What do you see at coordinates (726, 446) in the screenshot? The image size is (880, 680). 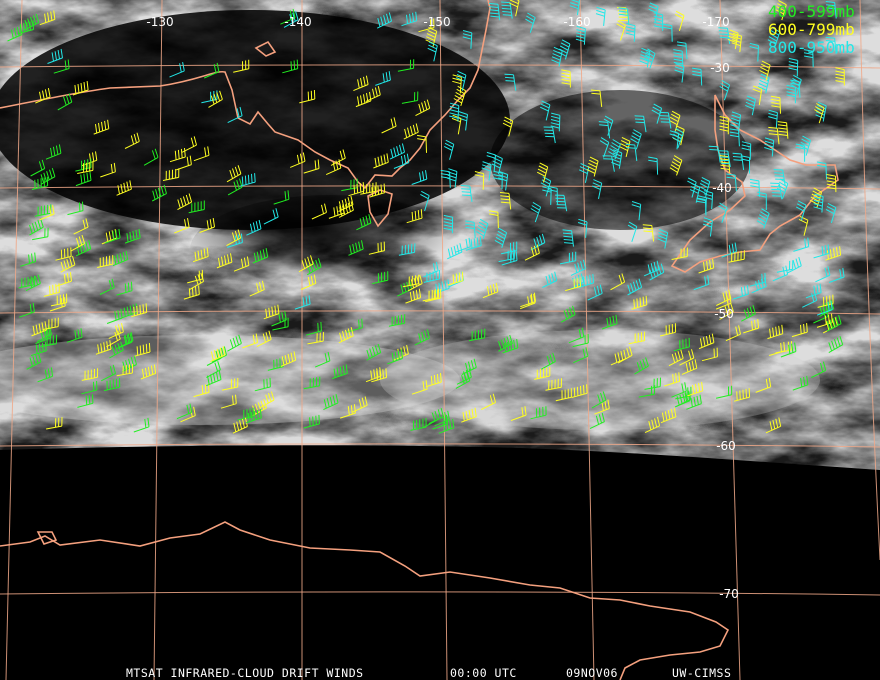 I see `latitude-label: -60` at bounding box center [726, 446].